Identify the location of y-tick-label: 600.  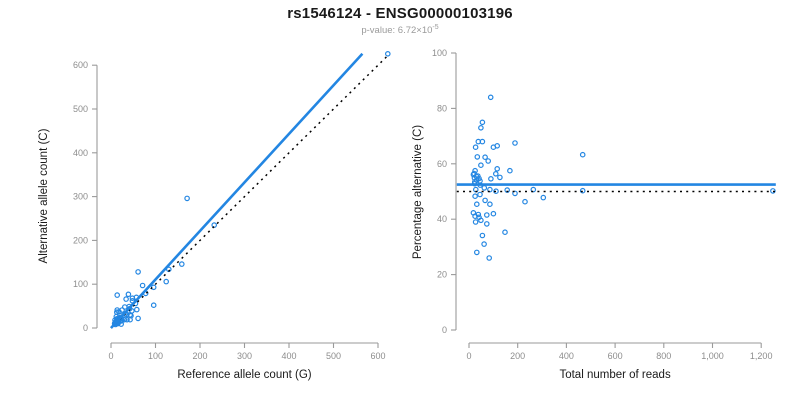
(80, 65).